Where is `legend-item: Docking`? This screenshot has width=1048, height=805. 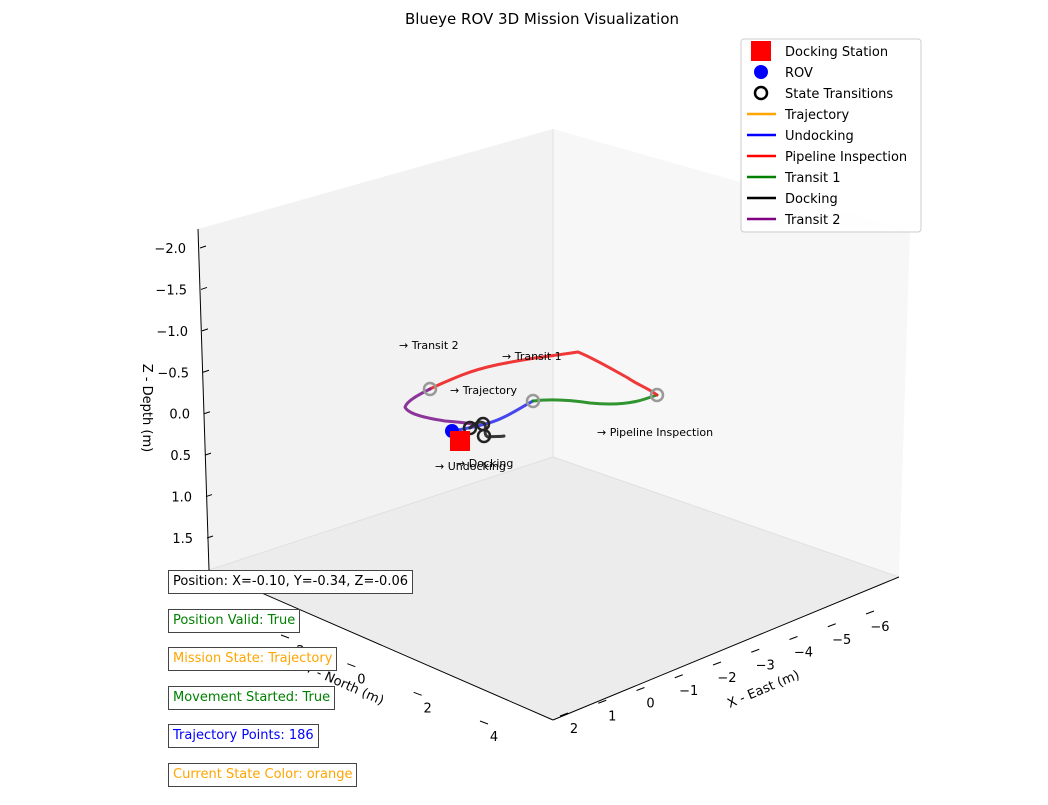 legend-item: Docking is located at coordinates (792, 199).